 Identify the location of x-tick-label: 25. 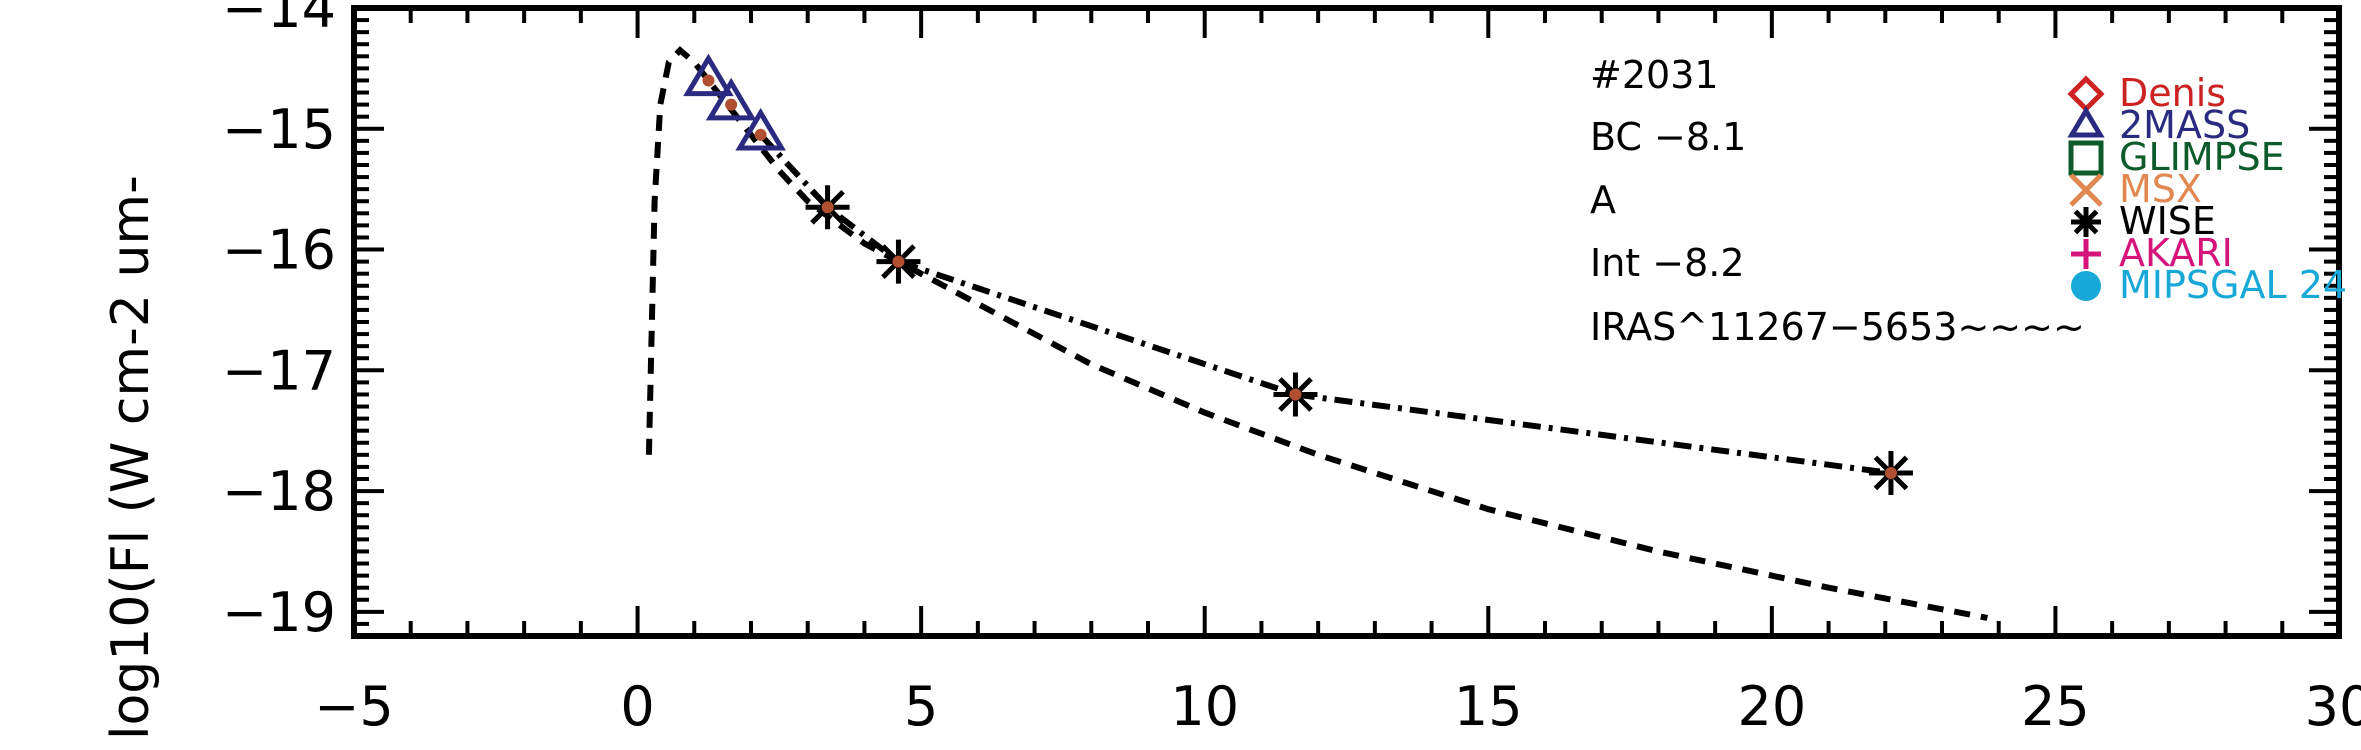
(2055, 706).